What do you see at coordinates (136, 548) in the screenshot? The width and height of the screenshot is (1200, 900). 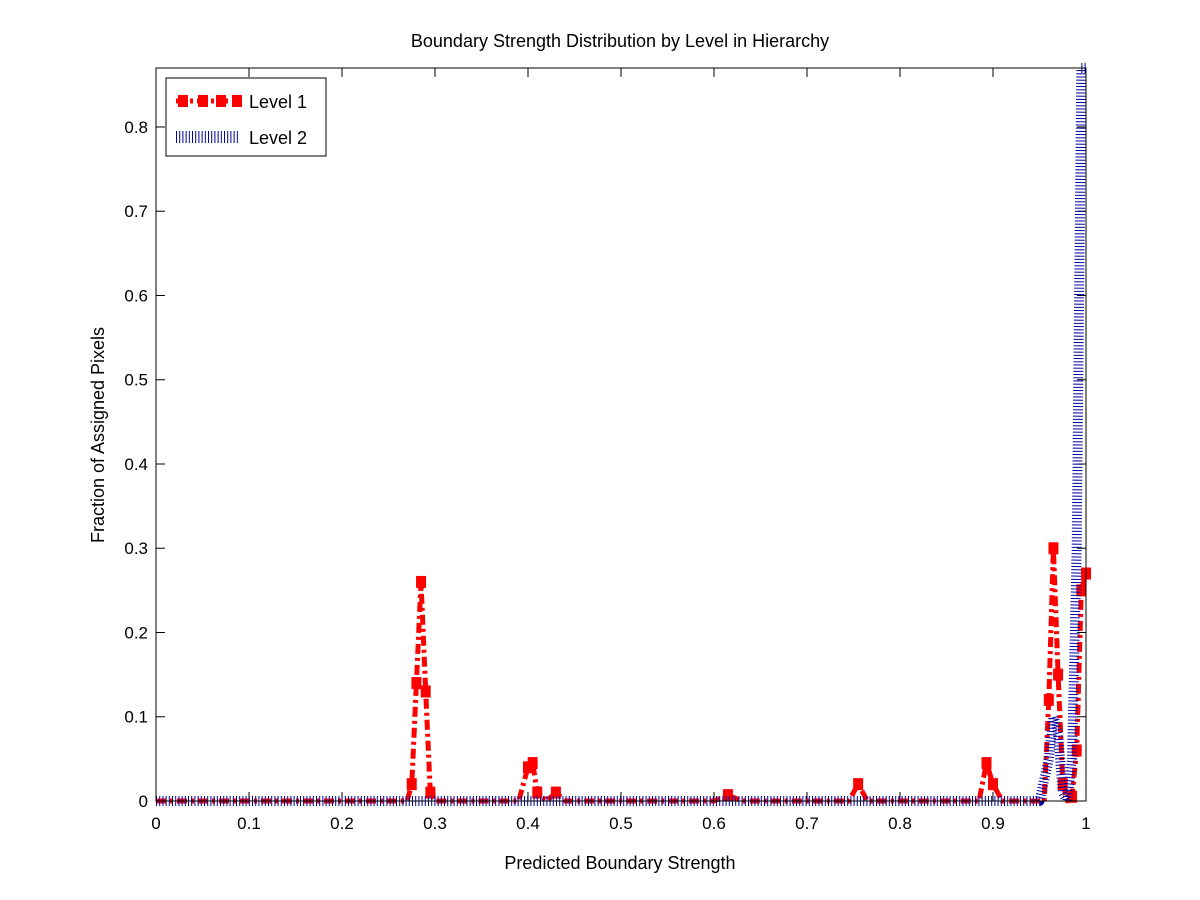 I see `y-tick-label: 0.3` at bounding box center [136, 548].